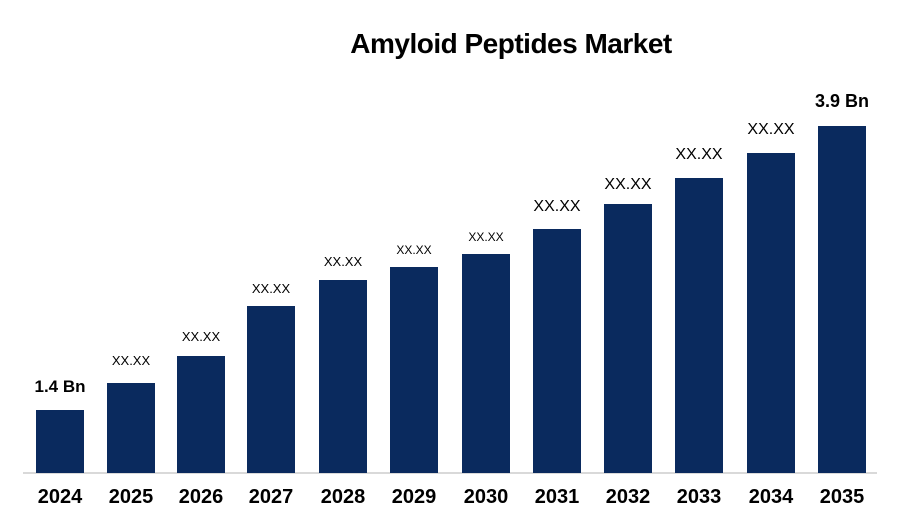 This screenshot has width=900, height=525. Describe the element at coordinates (131, 497) in the screenshot. I see `x-axis-tick-label: 2025` at that location.